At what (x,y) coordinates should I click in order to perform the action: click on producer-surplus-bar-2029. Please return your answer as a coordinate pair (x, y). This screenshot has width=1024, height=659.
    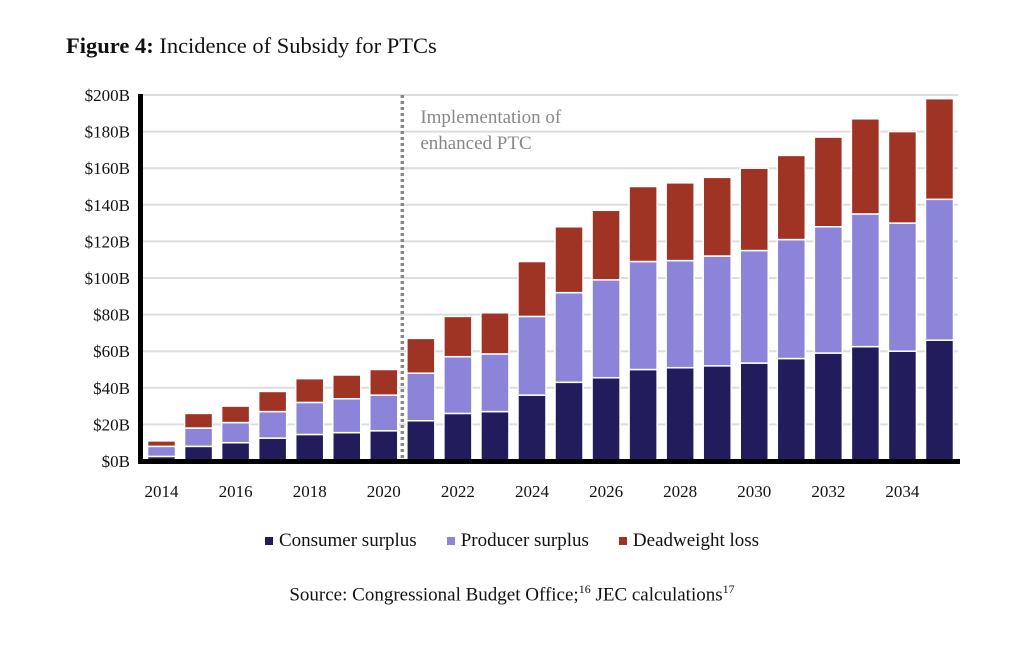
    Looking at the image, I should click on (717, 311).